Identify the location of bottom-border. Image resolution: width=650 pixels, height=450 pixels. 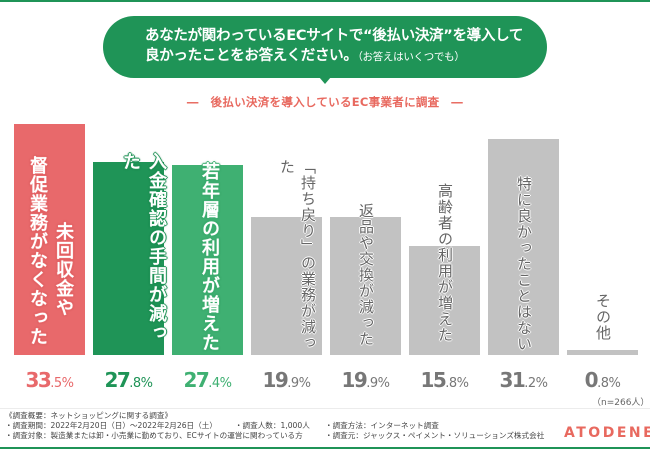
(325, 448).